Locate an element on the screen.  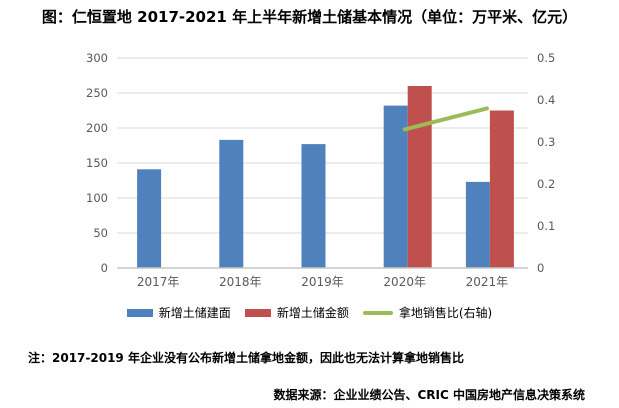
bar-gfa-2019年 is located at coordinates (313, 206).